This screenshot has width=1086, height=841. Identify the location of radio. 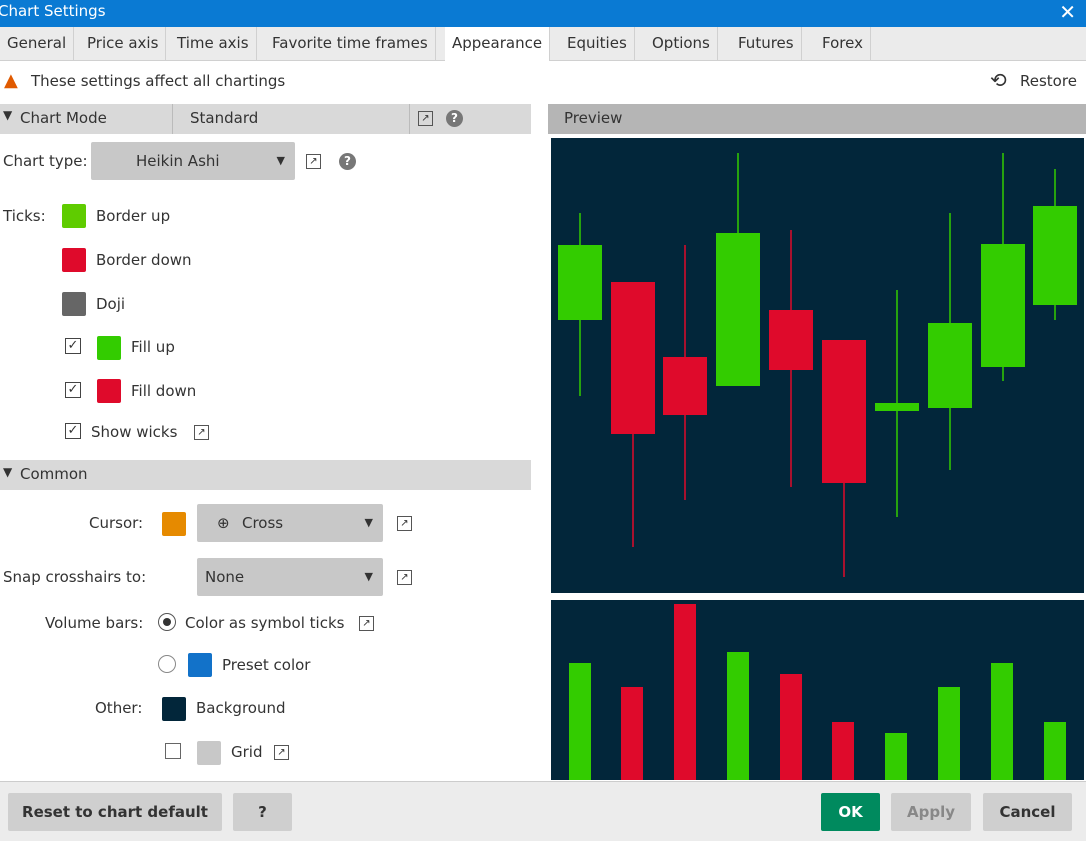
(167, 664).